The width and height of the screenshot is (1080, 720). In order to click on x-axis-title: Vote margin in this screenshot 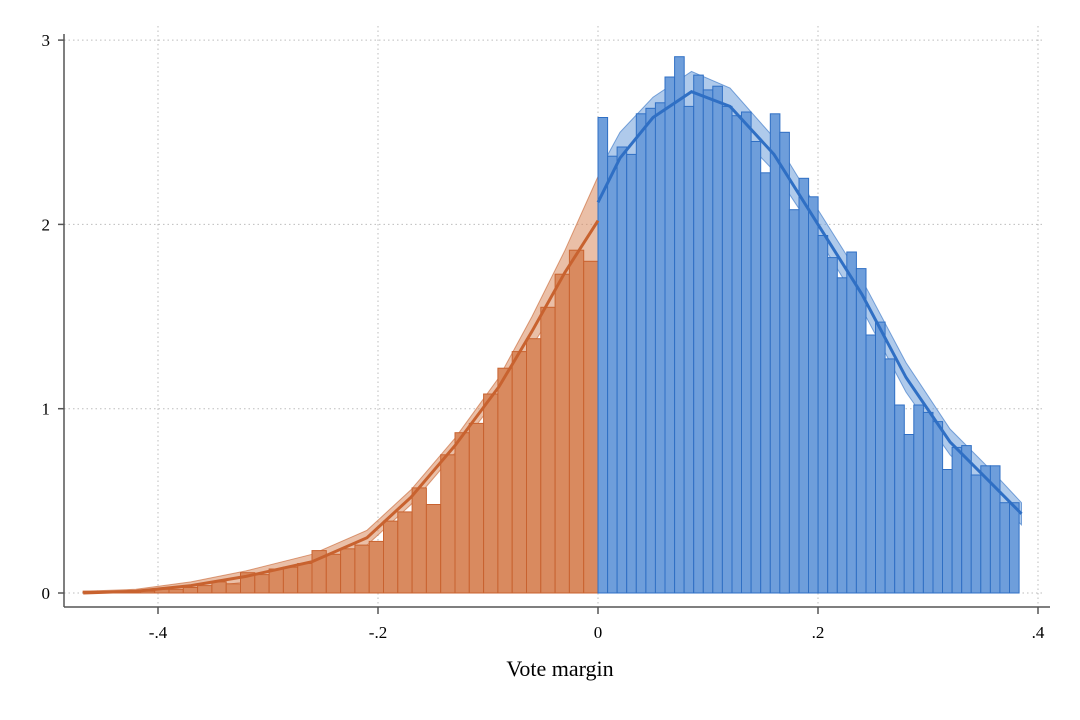, I will do `click(559, 668)`.